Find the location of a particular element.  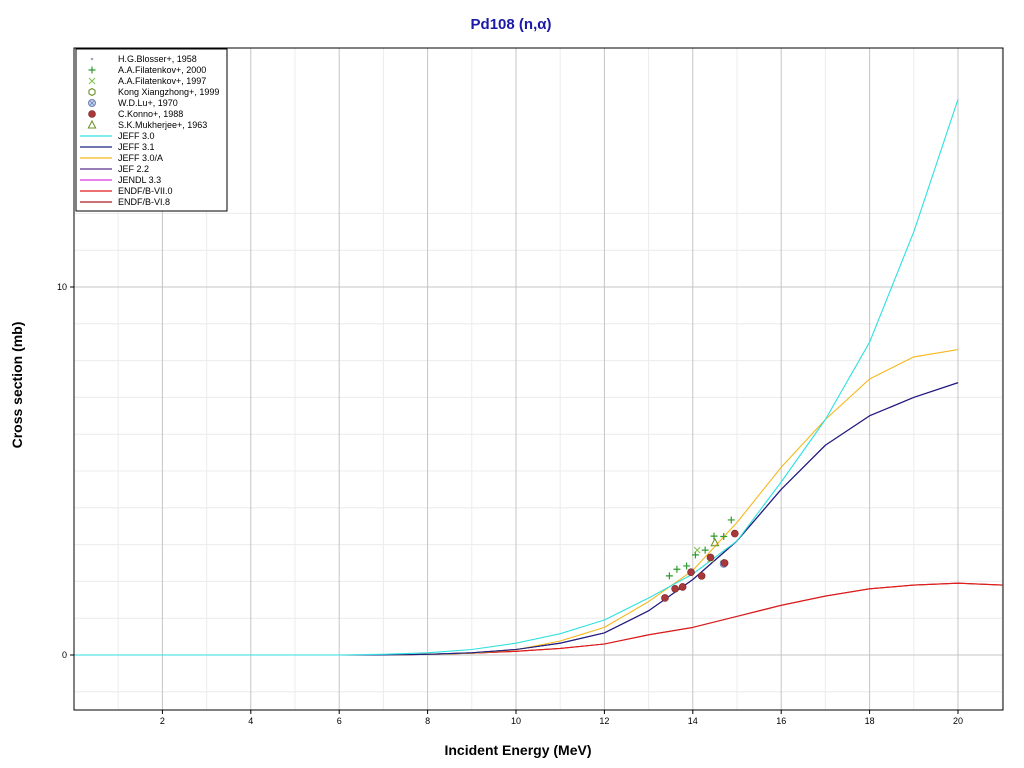

series-points-a-a-filatenkov-2000 is located at coordinates (700, 548).